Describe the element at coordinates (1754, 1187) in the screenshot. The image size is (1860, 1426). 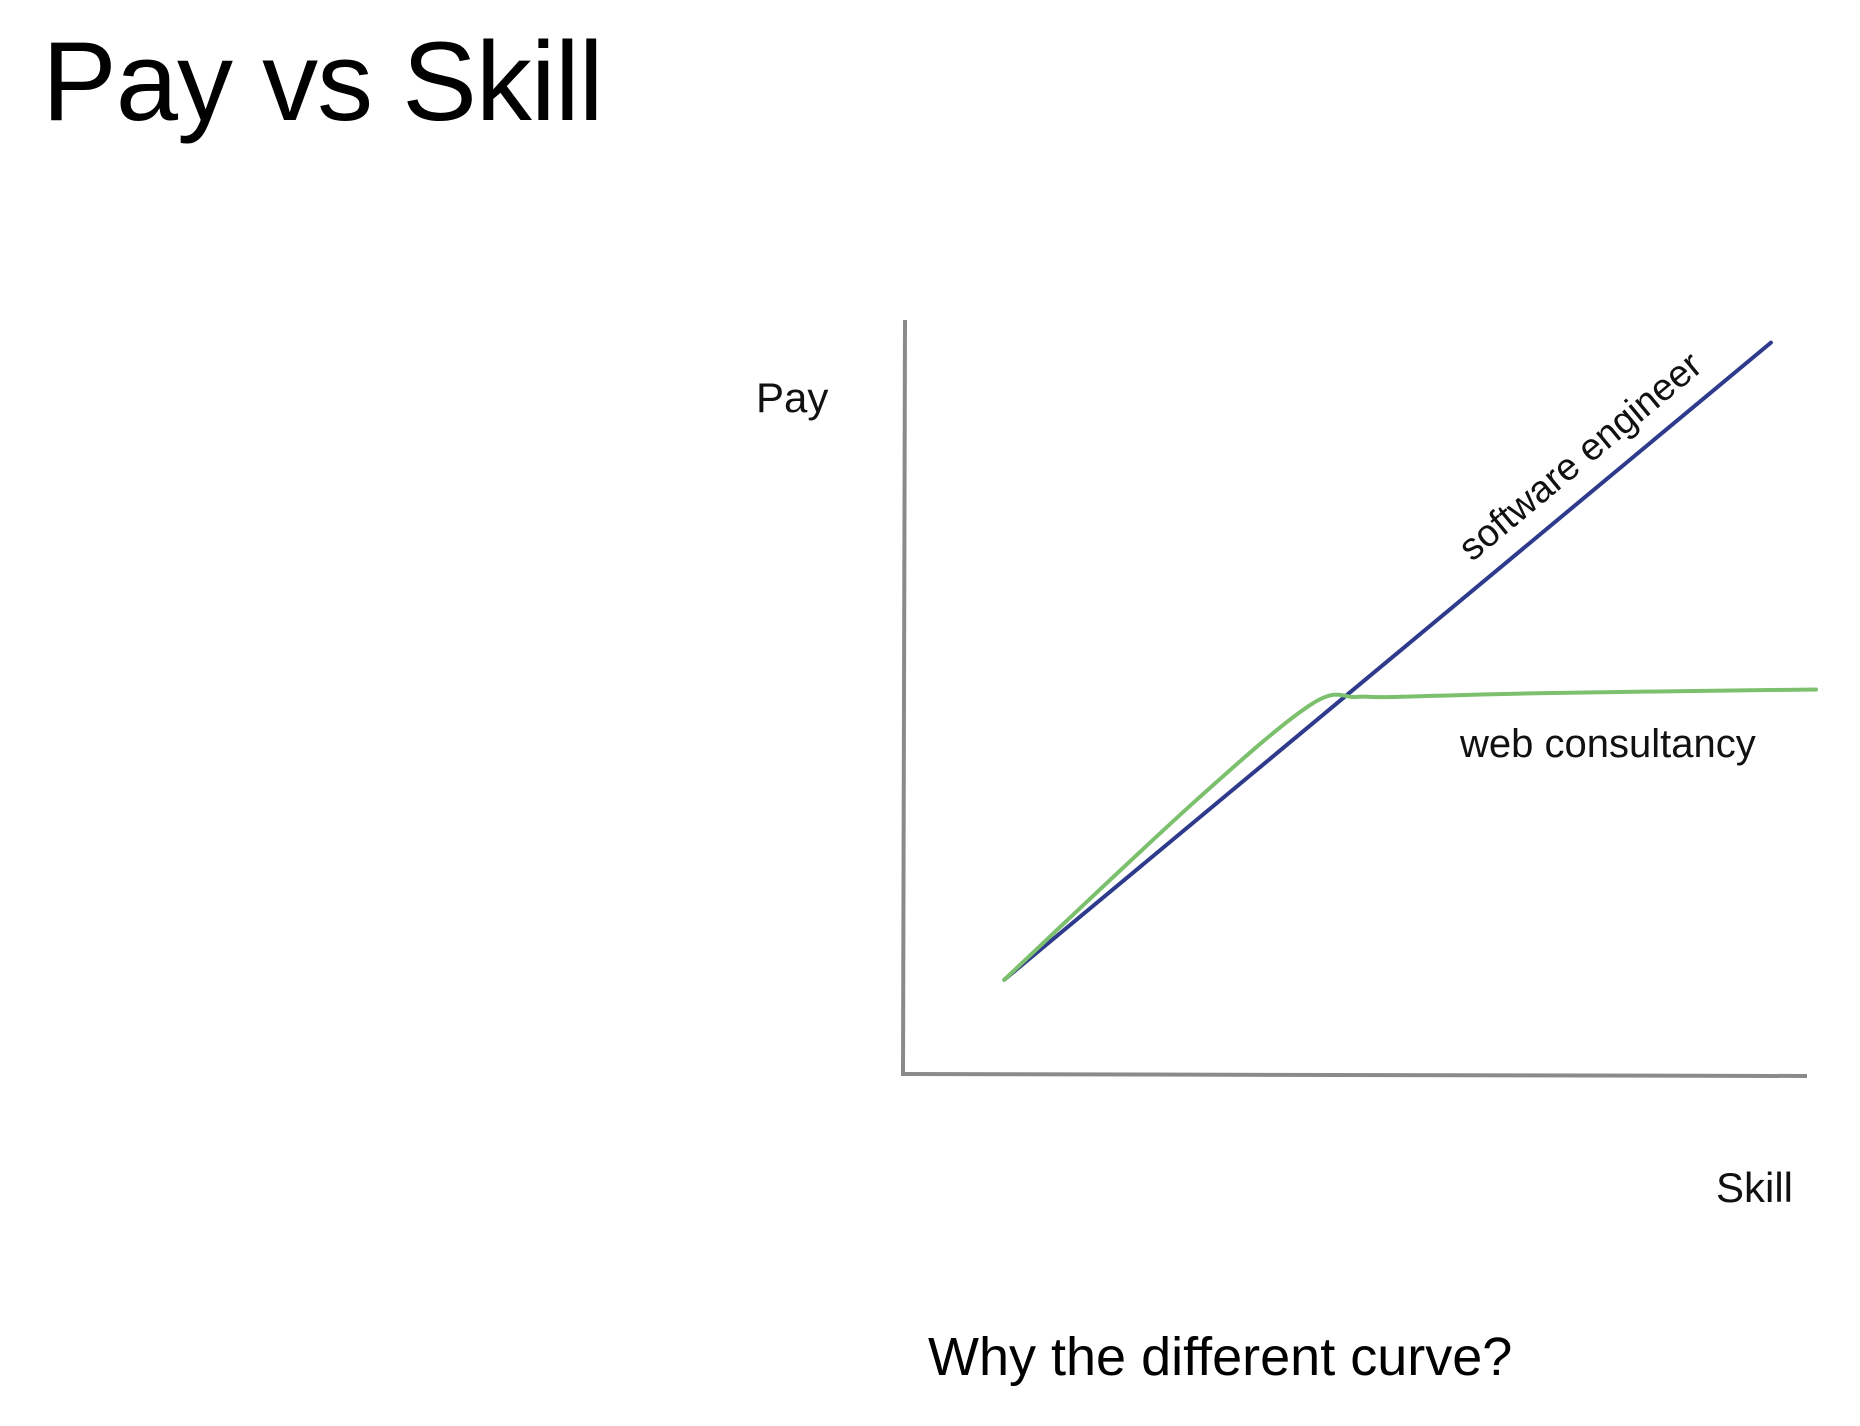
I see `x-axis-label: Skill` at that location.